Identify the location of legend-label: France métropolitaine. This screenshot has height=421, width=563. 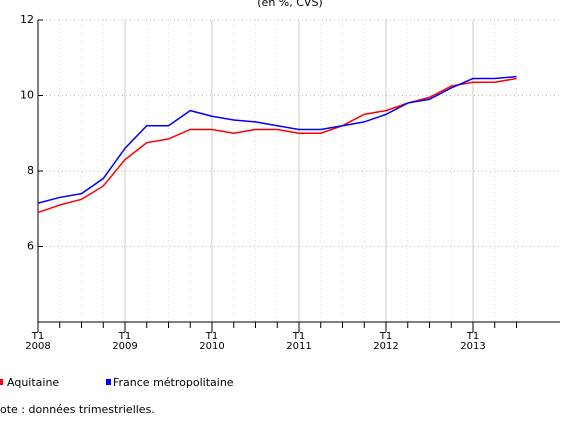
(173, 382).